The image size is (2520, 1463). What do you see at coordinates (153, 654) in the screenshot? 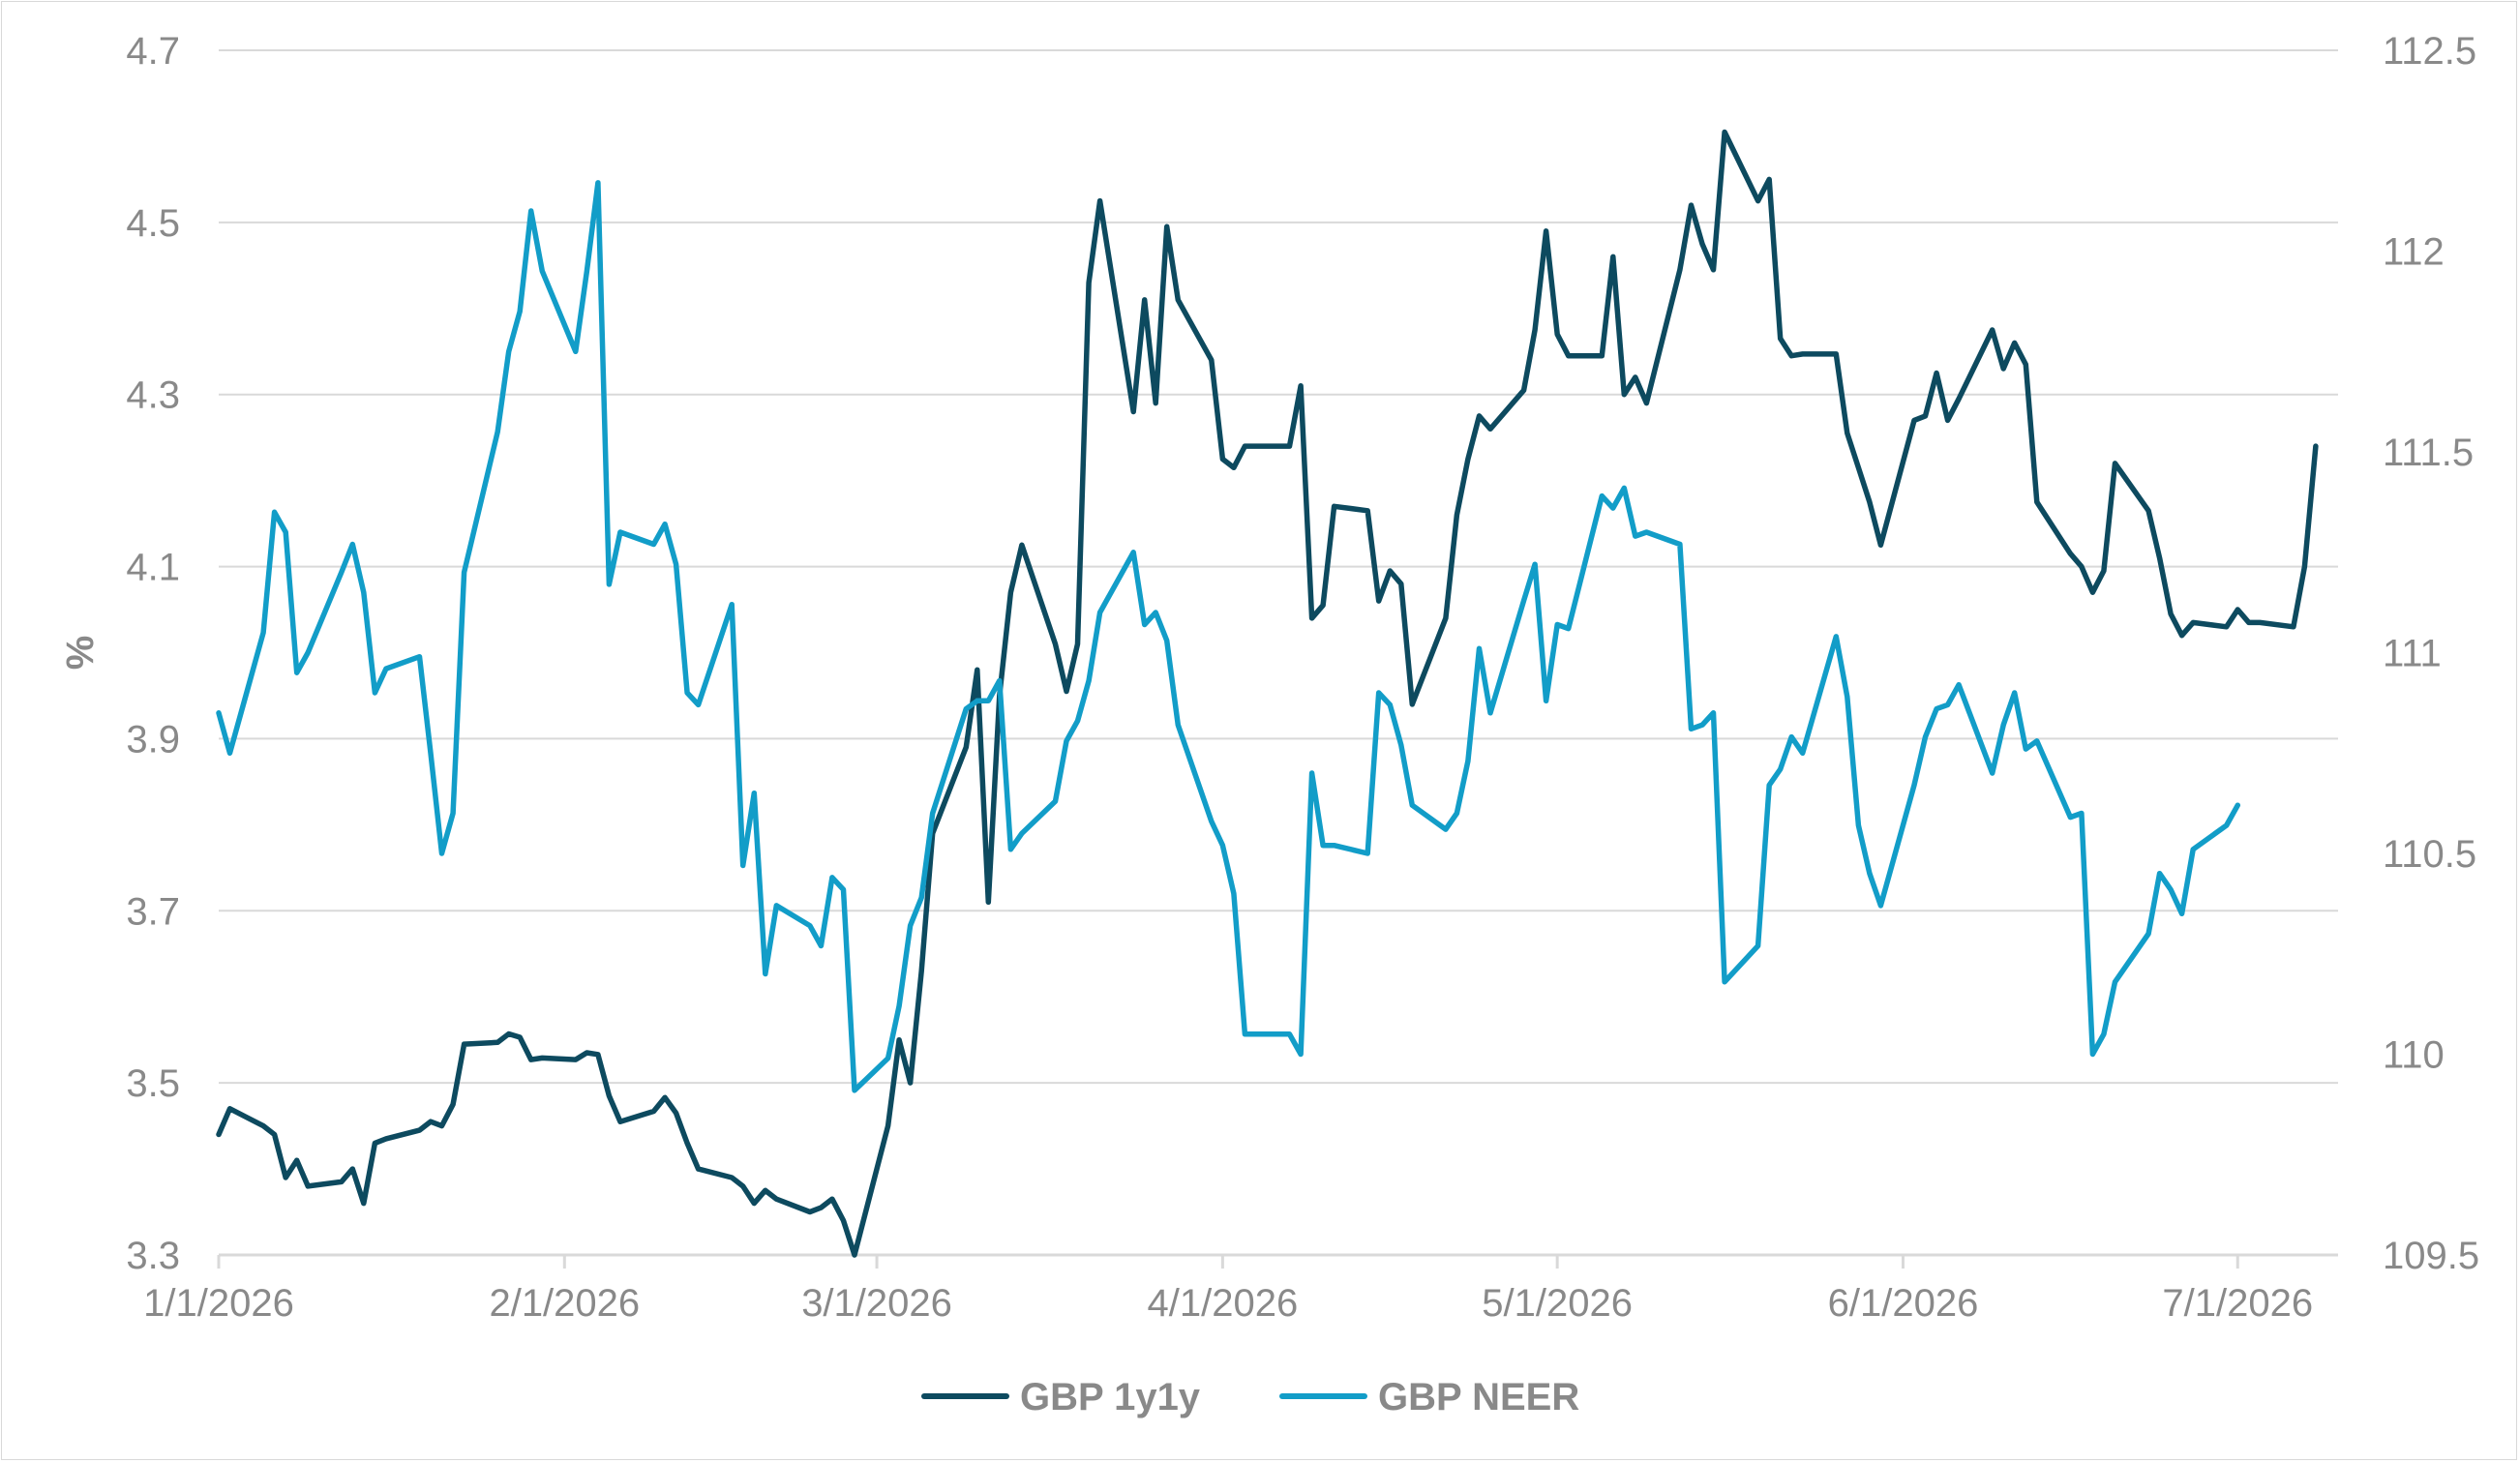
I see `left-y-axis: 3.3 3.5 3.7 3.9 4.1 4.3 4.5 4.7` at bounding box center [153, 654].